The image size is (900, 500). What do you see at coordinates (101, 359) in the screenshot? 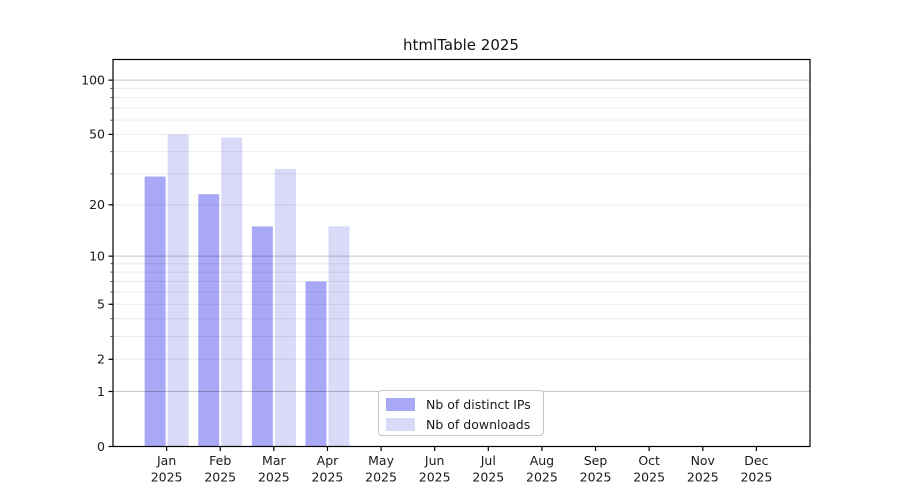
I see `y-tick-label: 2` at bounding box center [101, 359].